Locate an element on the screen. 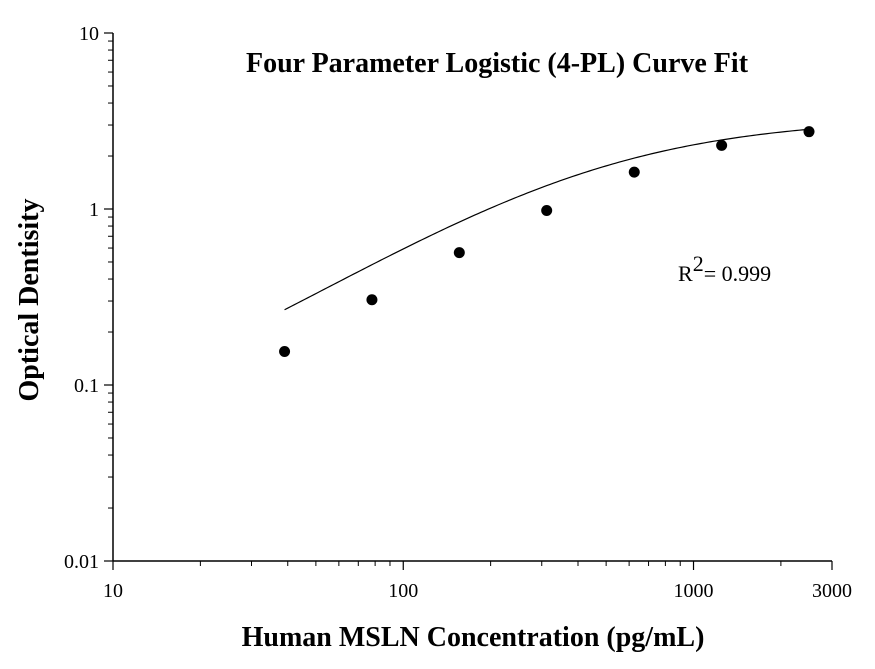 The image size is (875, 669). y-tick-label: 0.01 is located at coordinates (81, 562).